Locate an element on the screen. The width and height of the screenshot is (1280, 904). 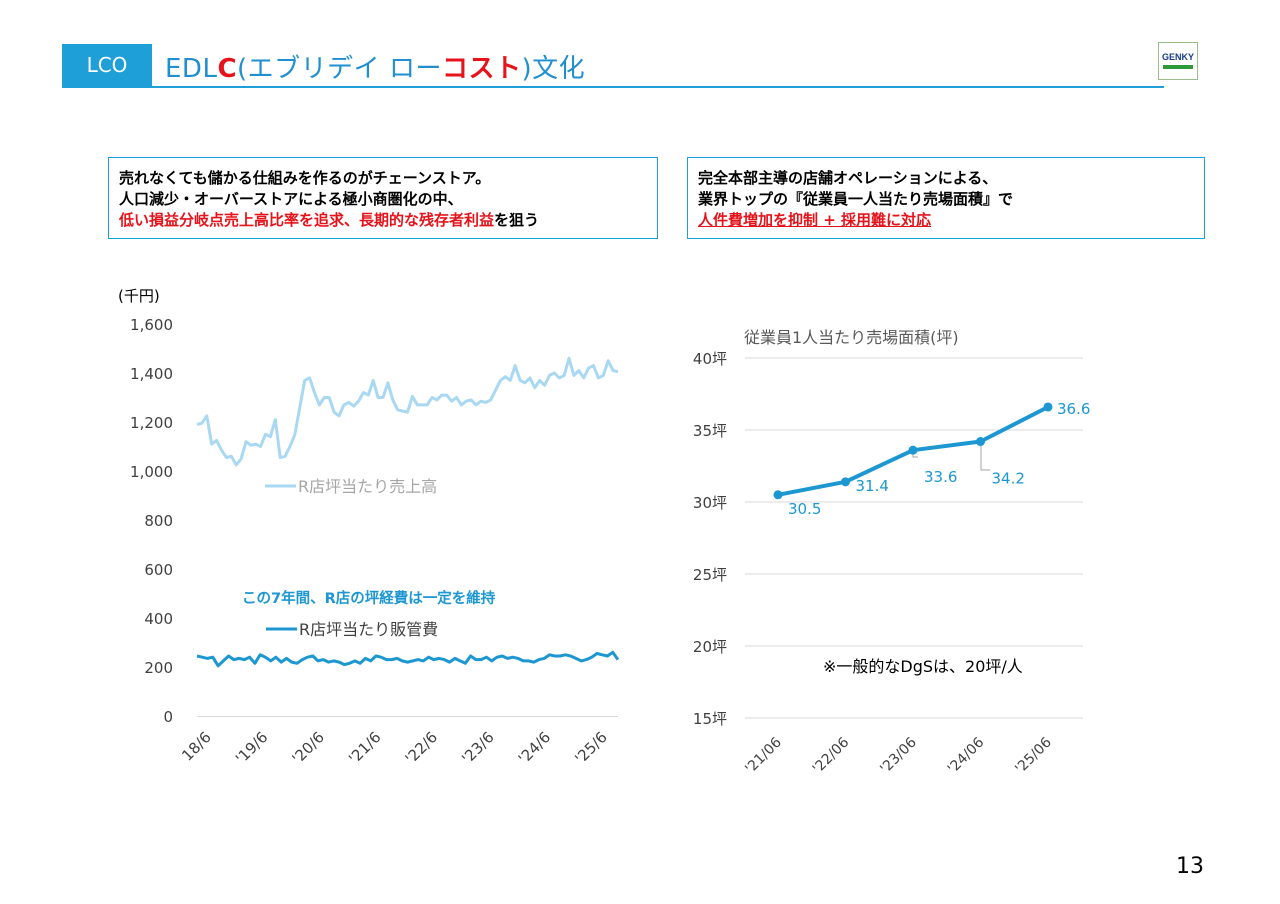
chart-title: 従業員1人当たり売場面積(坪) is located at coordinates (851, 337).